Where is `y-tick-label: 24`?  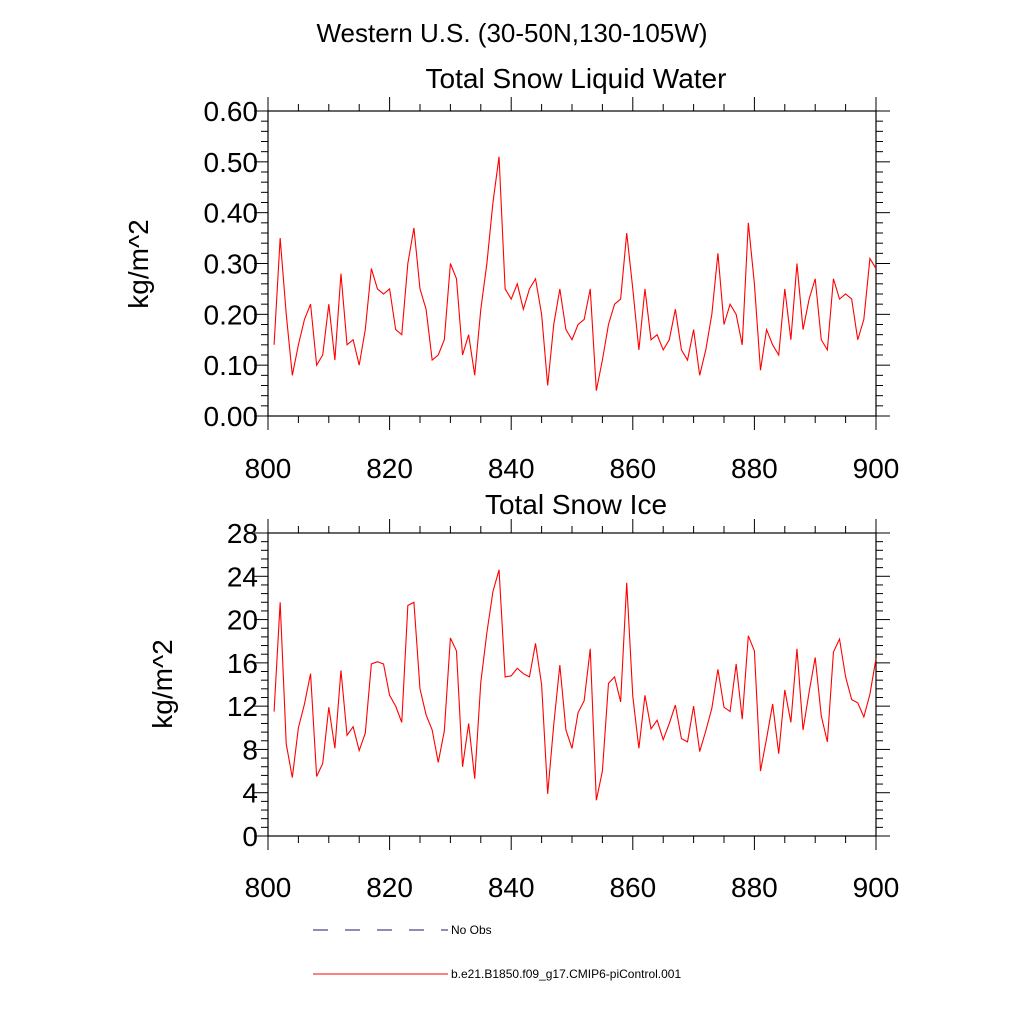
y-tick-label: 24 is located at coordinates (242, 576).